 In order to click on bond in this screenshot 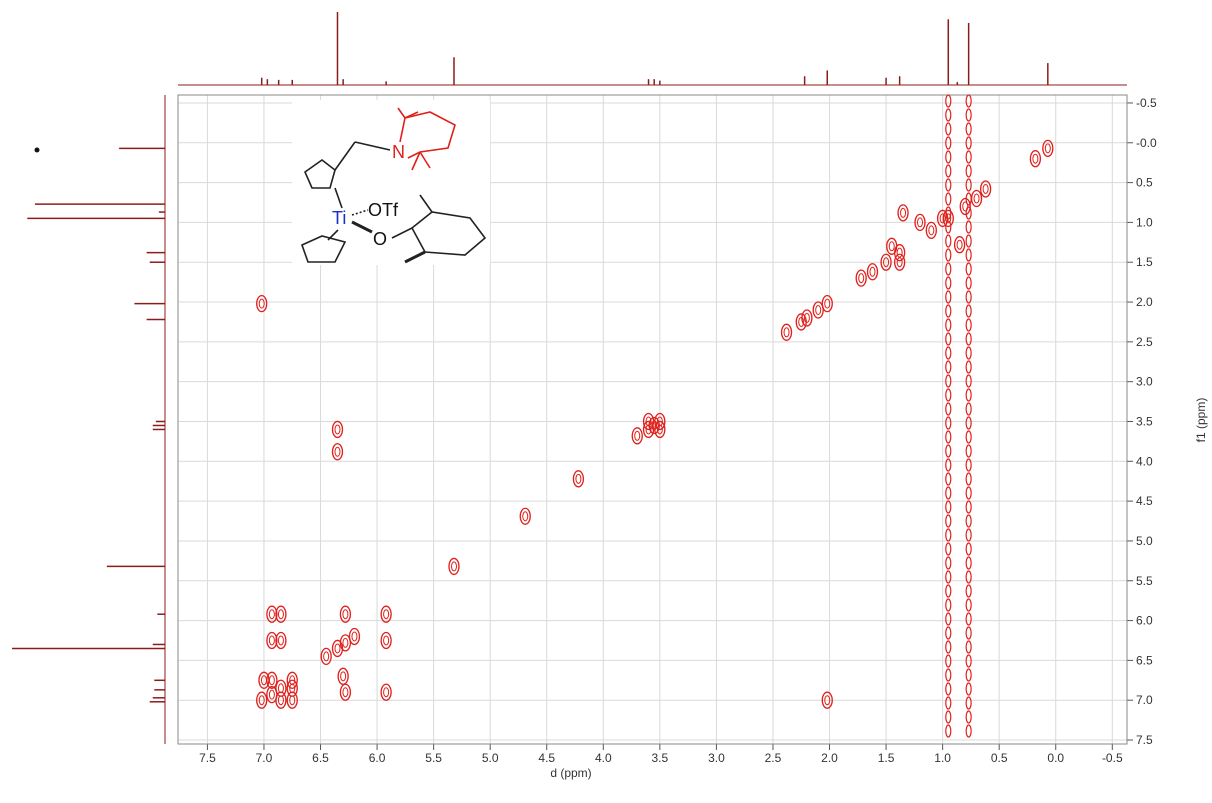, I will do `click(338, 198)`.